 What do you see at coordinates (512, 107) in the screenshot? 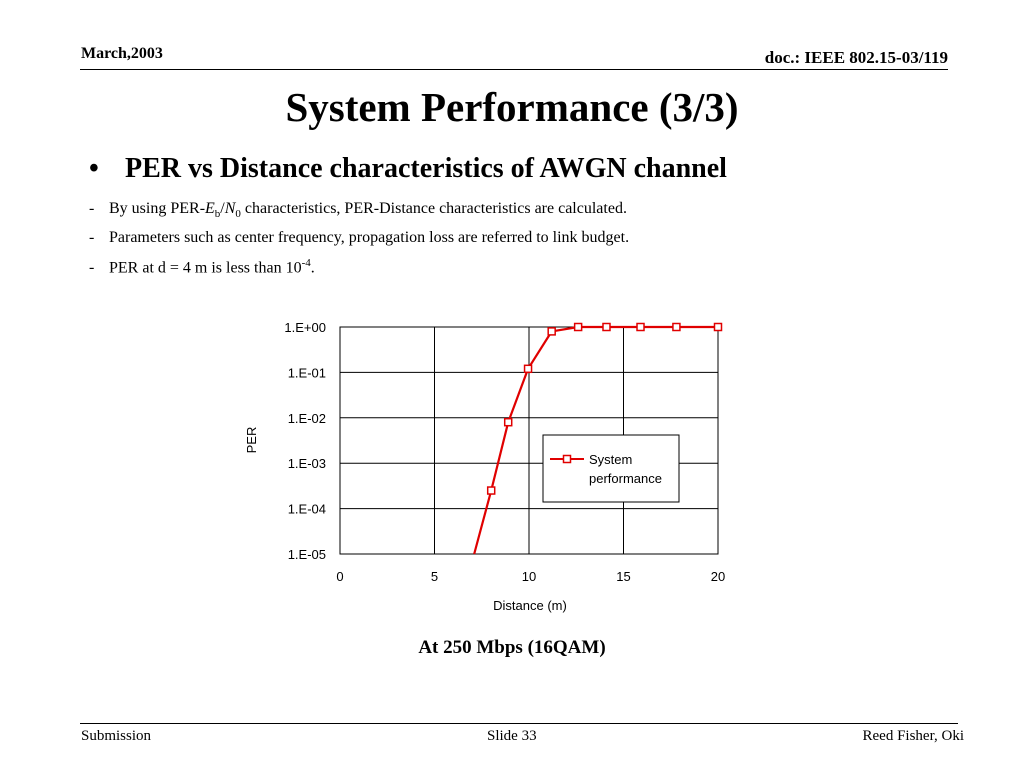
I see `slide-title: System Performance (3/3)` at bounding box center [512, 107].